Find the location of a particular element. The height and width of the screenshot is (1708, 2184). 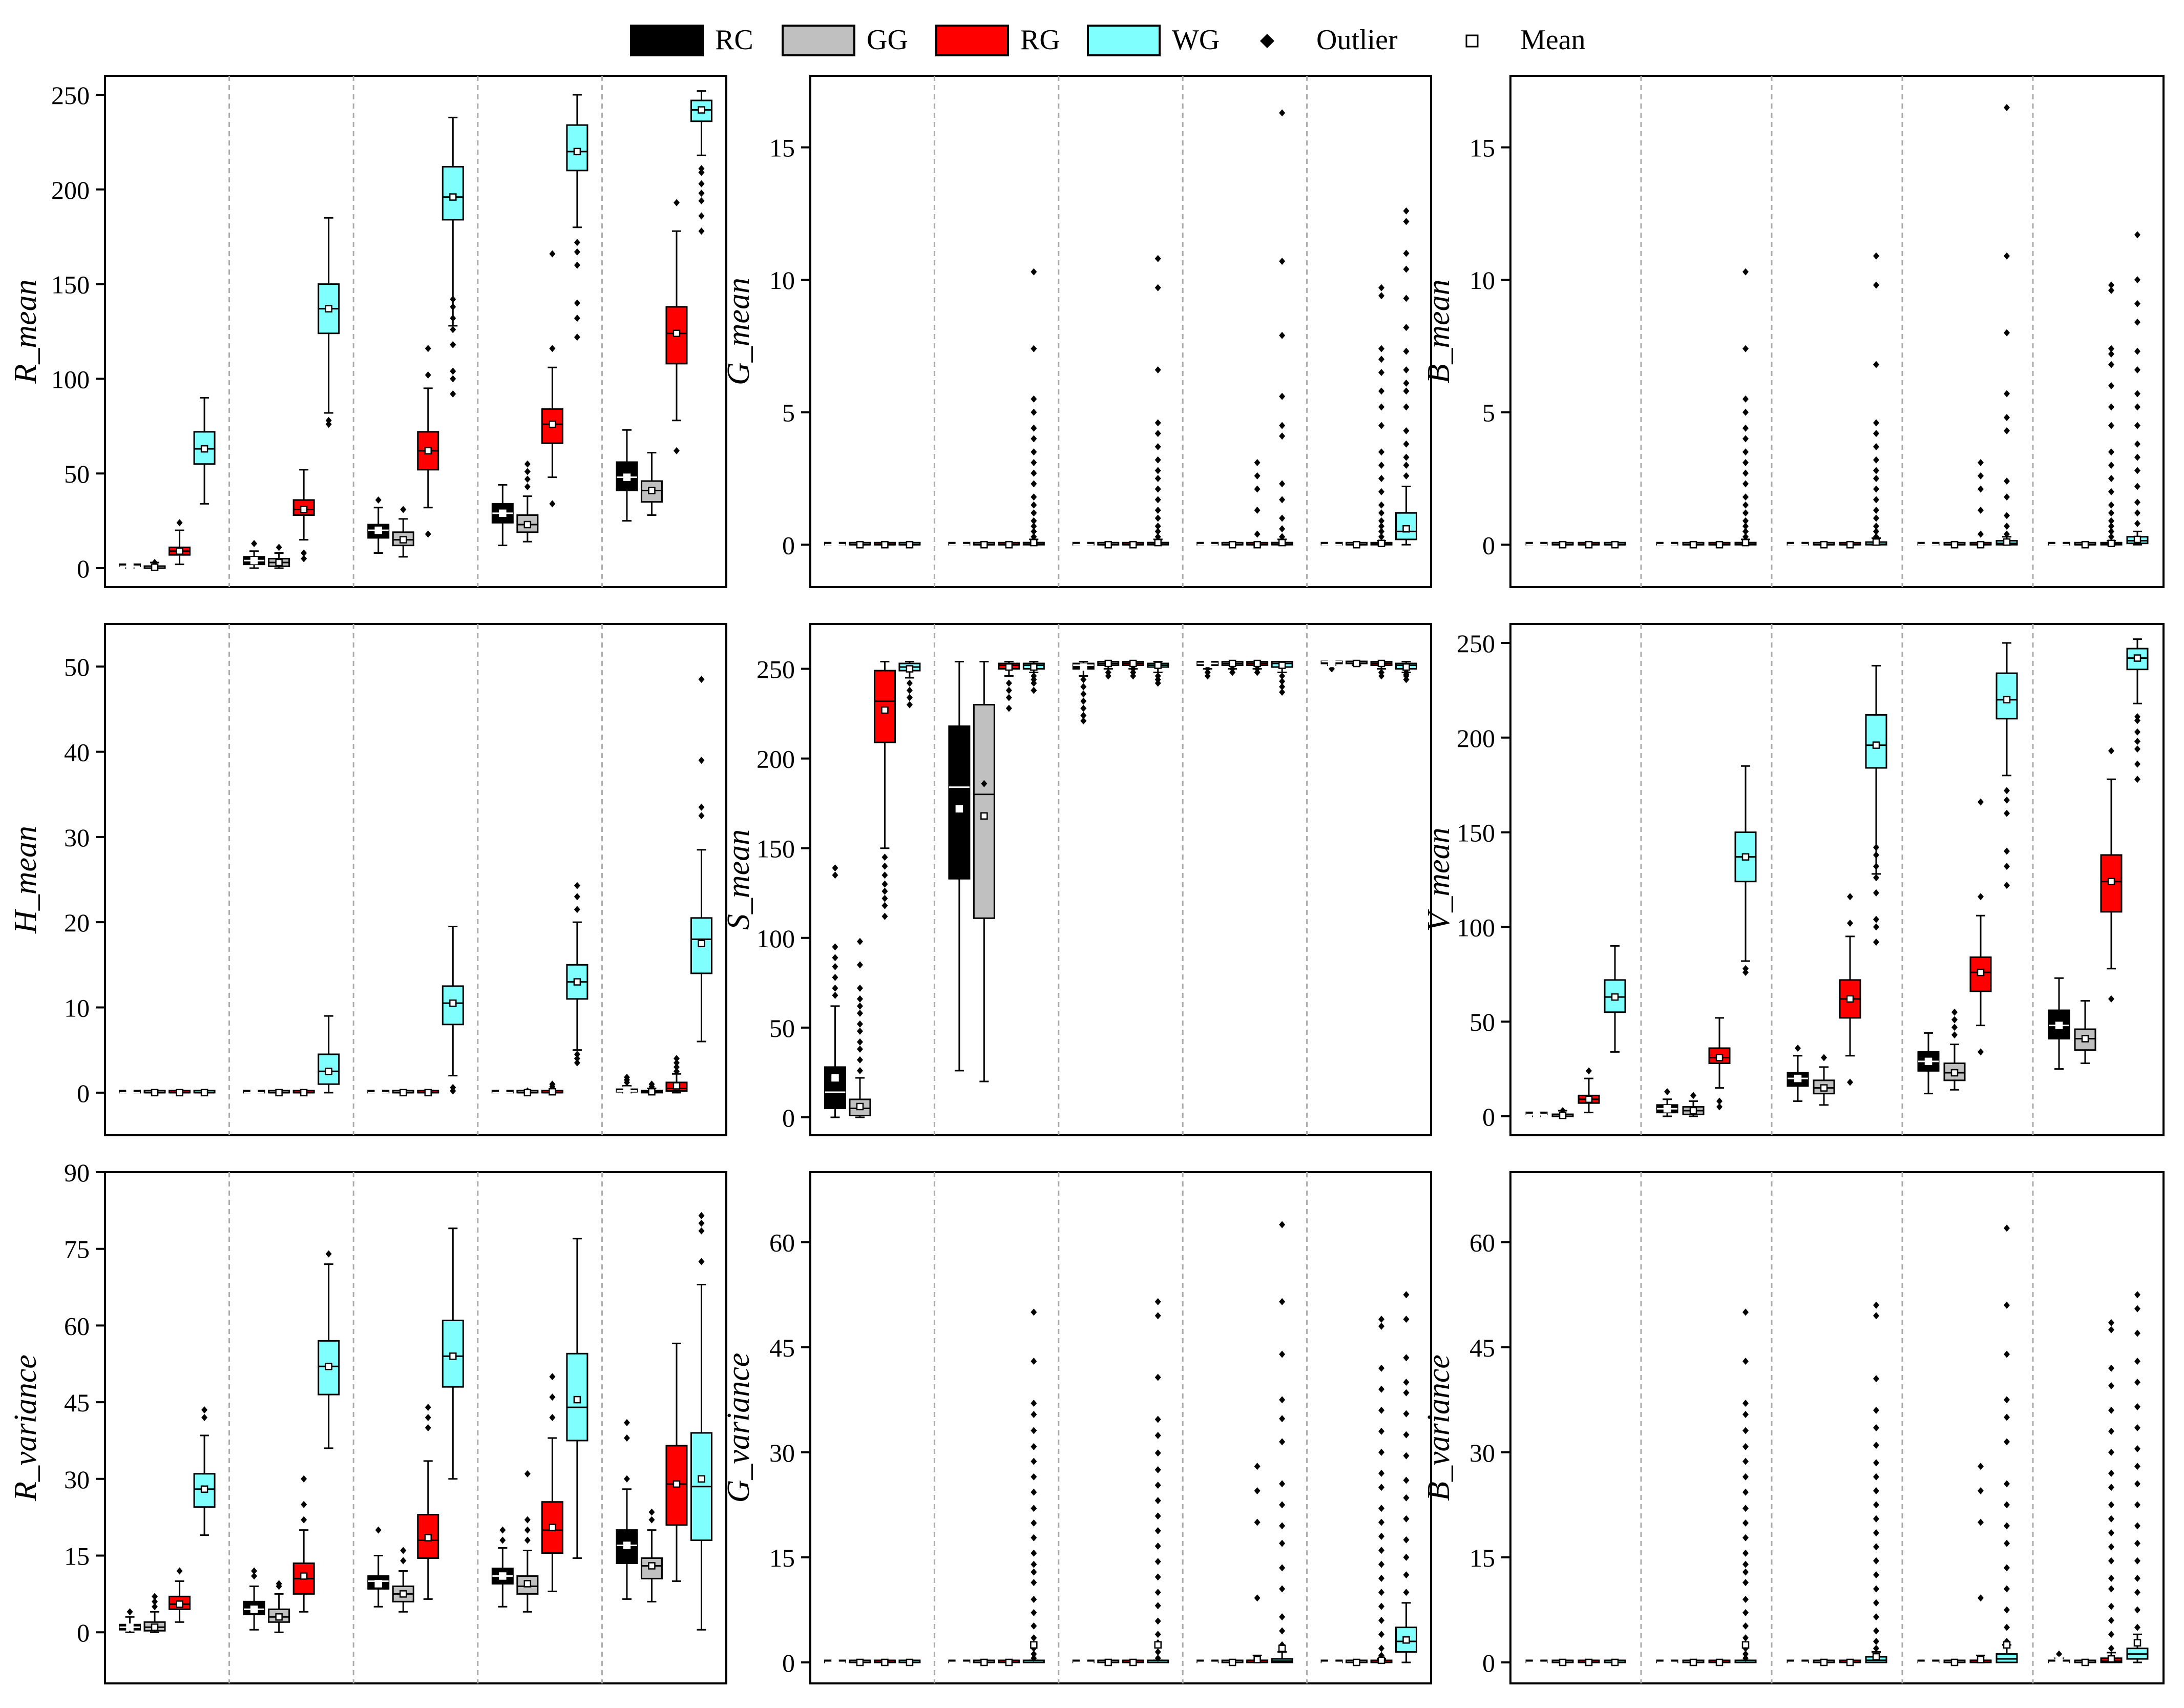

legend-label: GG is located at coordinates (887, 40).